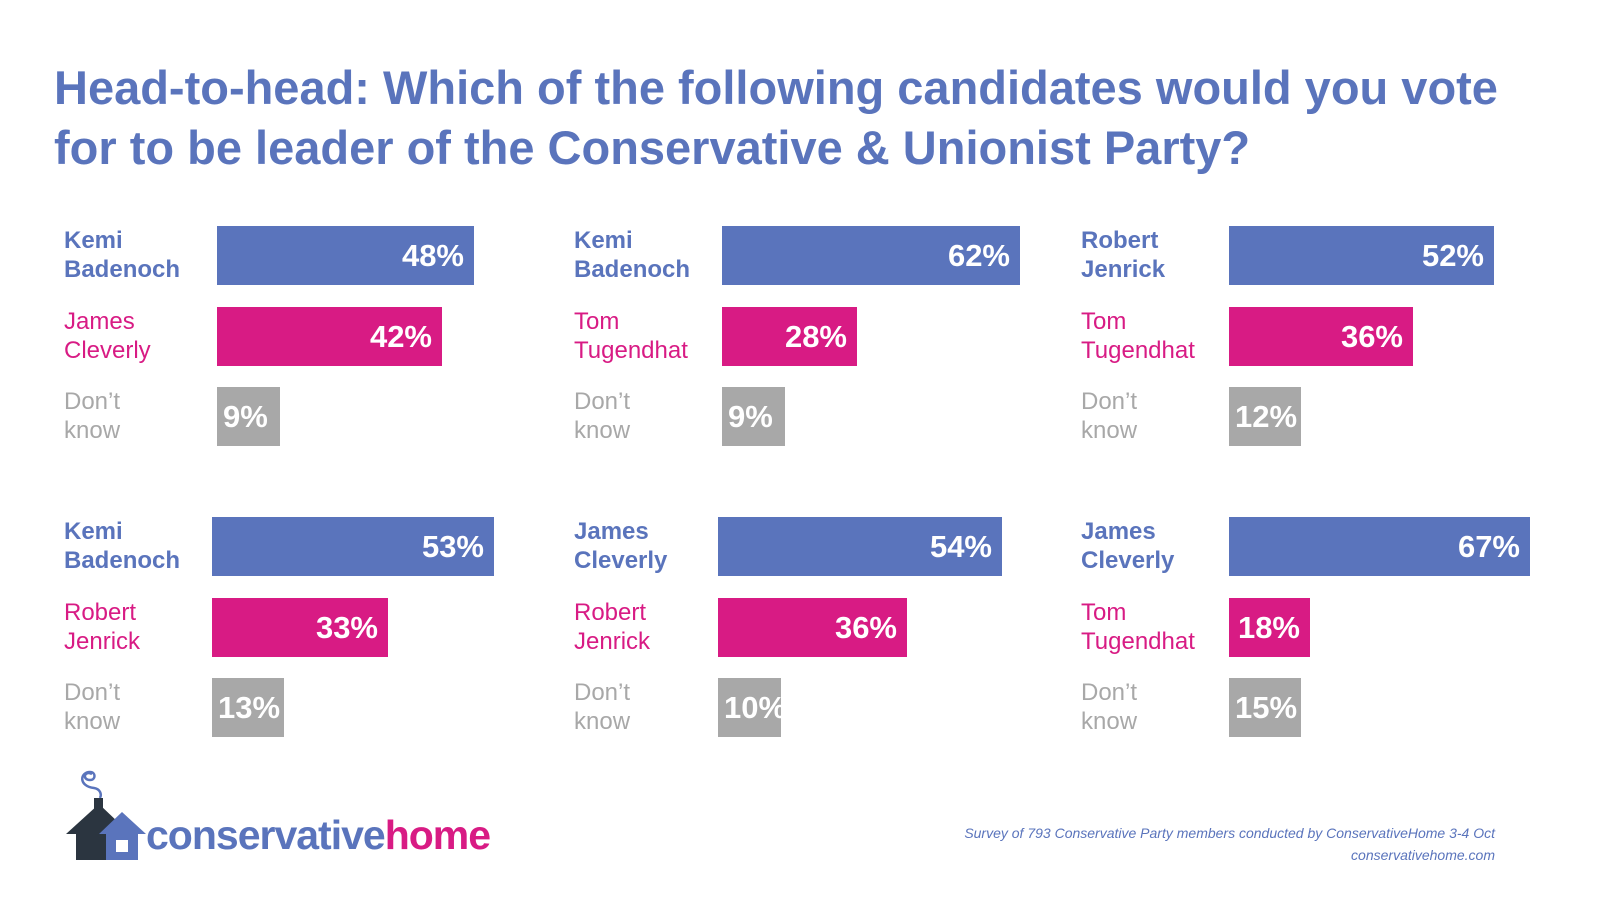  I want to click on bar: 10%, so click(752, 707).